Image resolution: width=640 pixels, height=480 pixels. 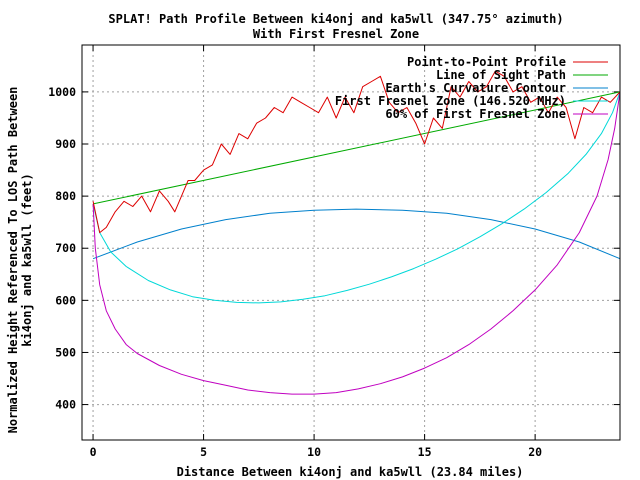 What do you see at coordinates (475, 114) in the screenshot?
I see `legend-label-fresnel60: 60% of First Fresnel Zone` at bounding box center [475, 114].